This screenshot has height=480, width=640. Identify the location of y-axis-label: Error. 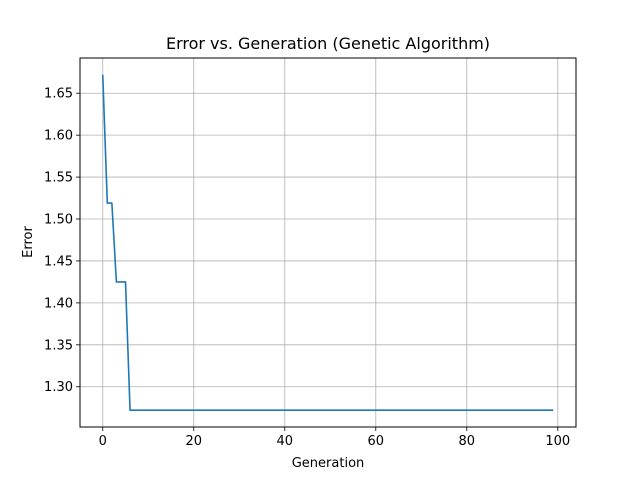
(28, 242).